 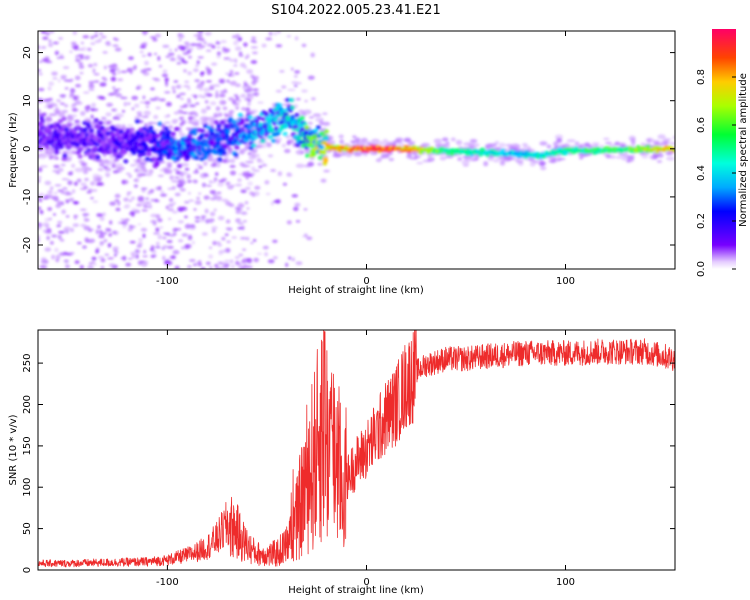 I want to click on x-tick-label: 100, so click(x=565, y=582).